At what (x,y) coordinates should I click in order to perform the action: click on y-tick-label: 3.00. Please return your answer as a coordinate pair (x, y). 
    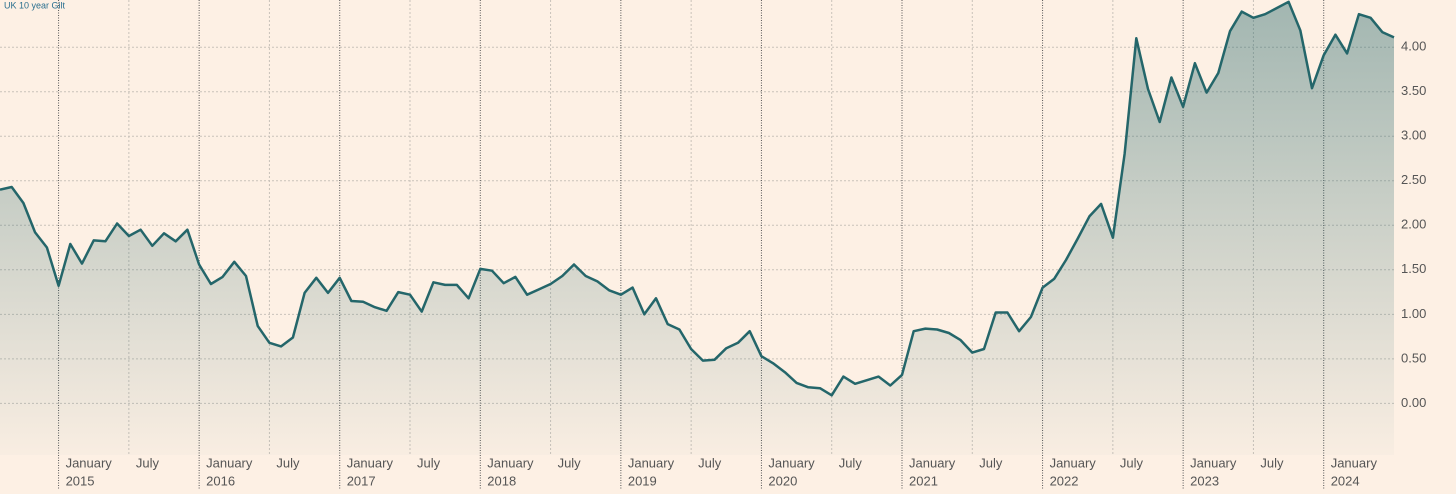
    Looking at the image, I should click on (1413, 135).